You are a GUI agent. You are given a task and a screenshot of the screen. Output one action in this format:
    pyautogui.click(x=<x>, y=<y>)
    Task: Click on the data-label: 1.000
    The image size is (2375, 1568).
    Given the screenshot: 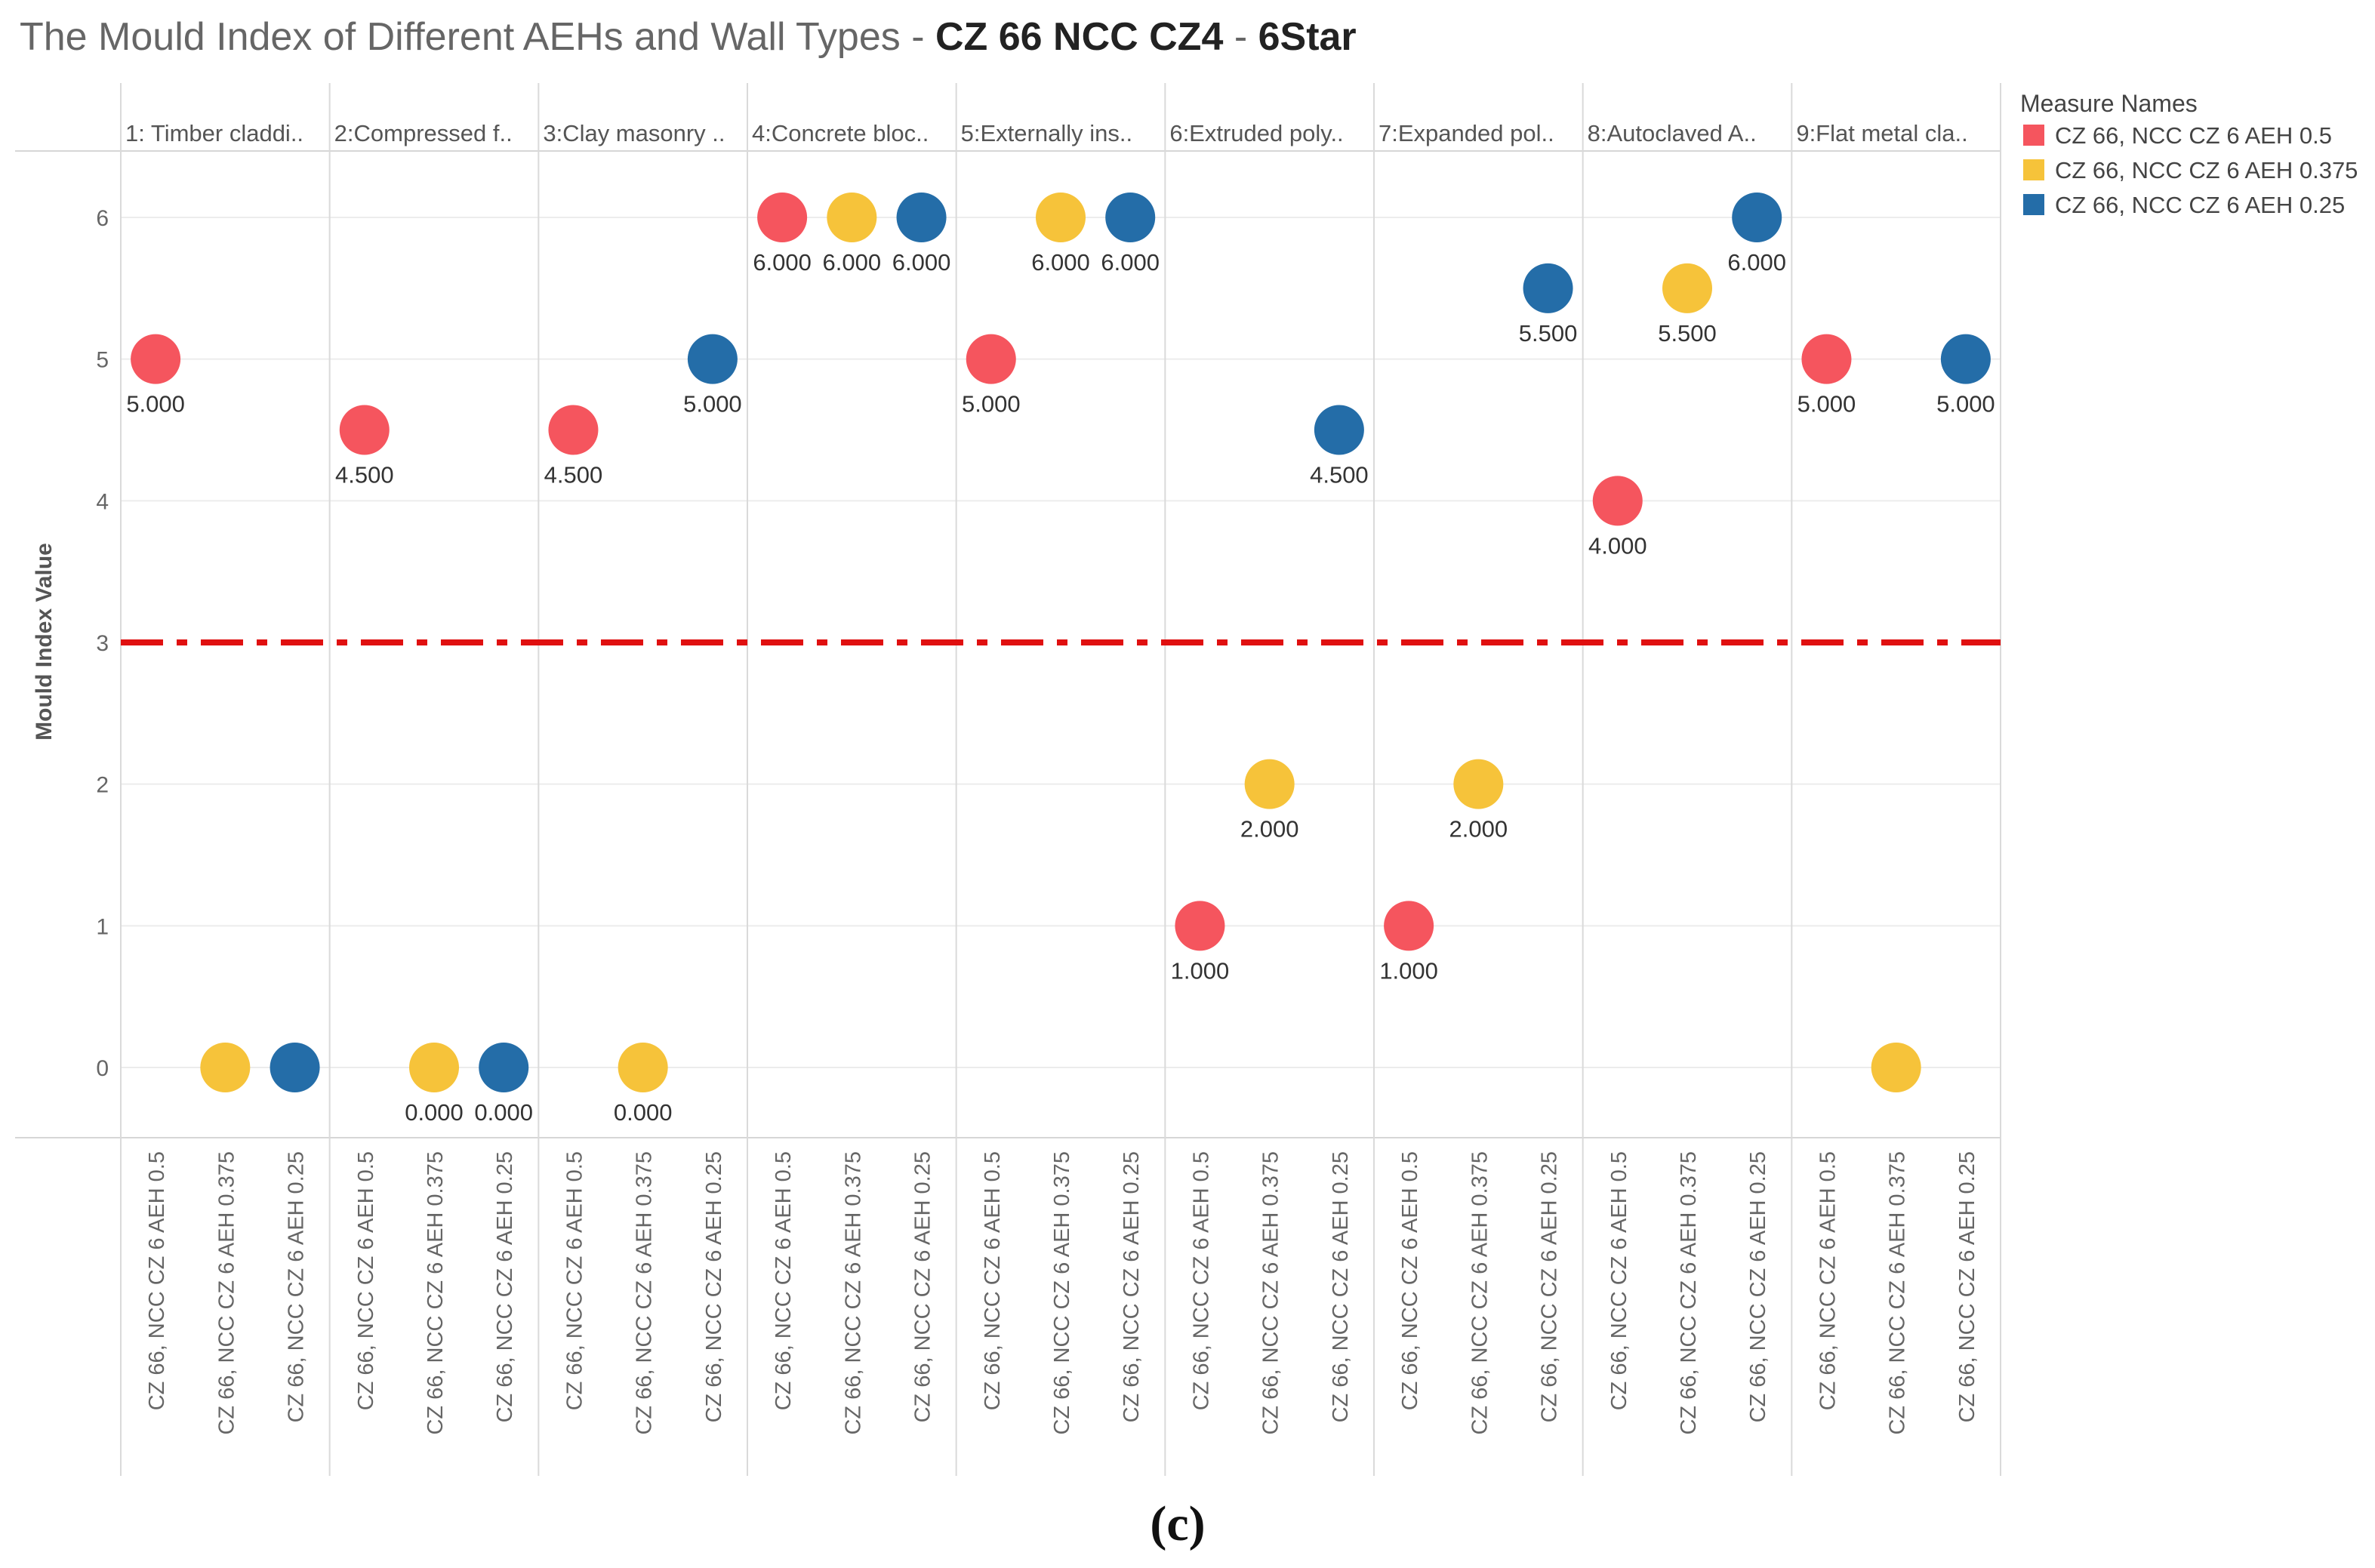 What is the action you would take?
    pyautogui.click(x=1200, y=970)
    